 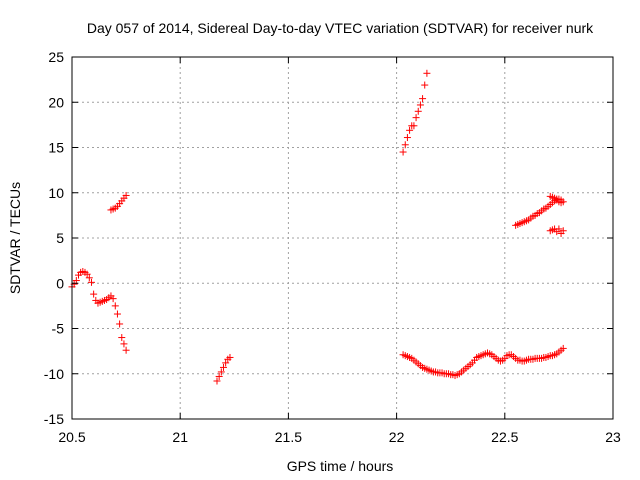 What do you see at coordinates (340, 466) in the screenshot?
I see `x-axis-label: GPS time / hours` at bounding box center [340, 466].